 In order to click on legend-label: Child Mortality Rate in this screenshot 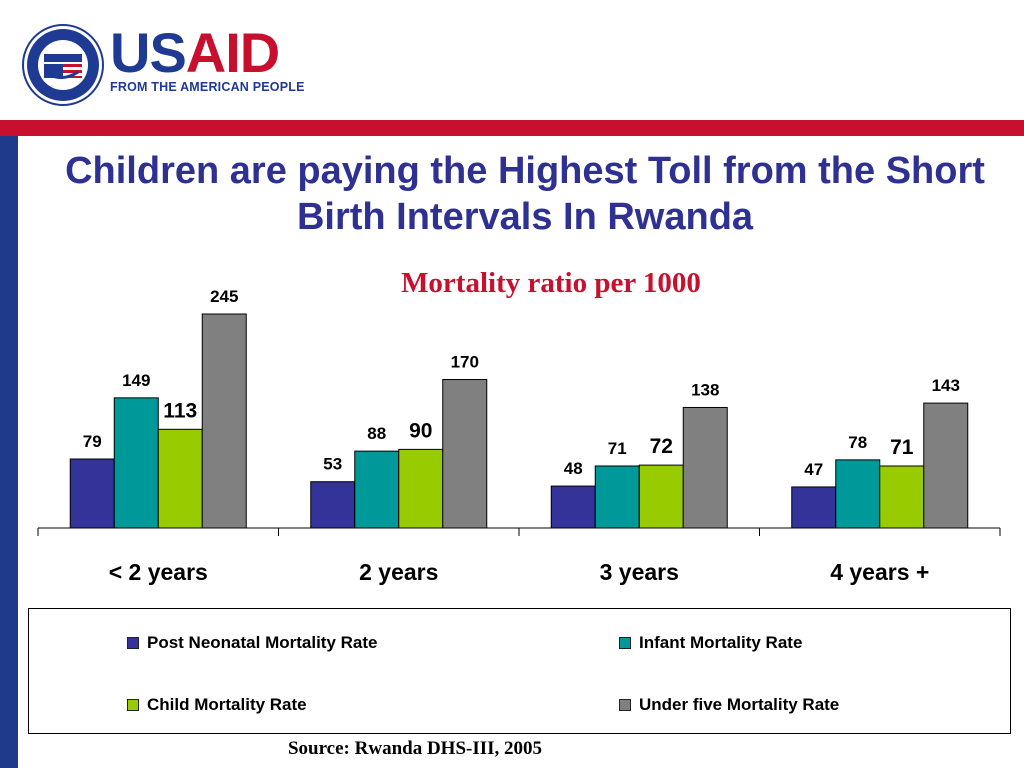, I will do `click(227, 704)`.